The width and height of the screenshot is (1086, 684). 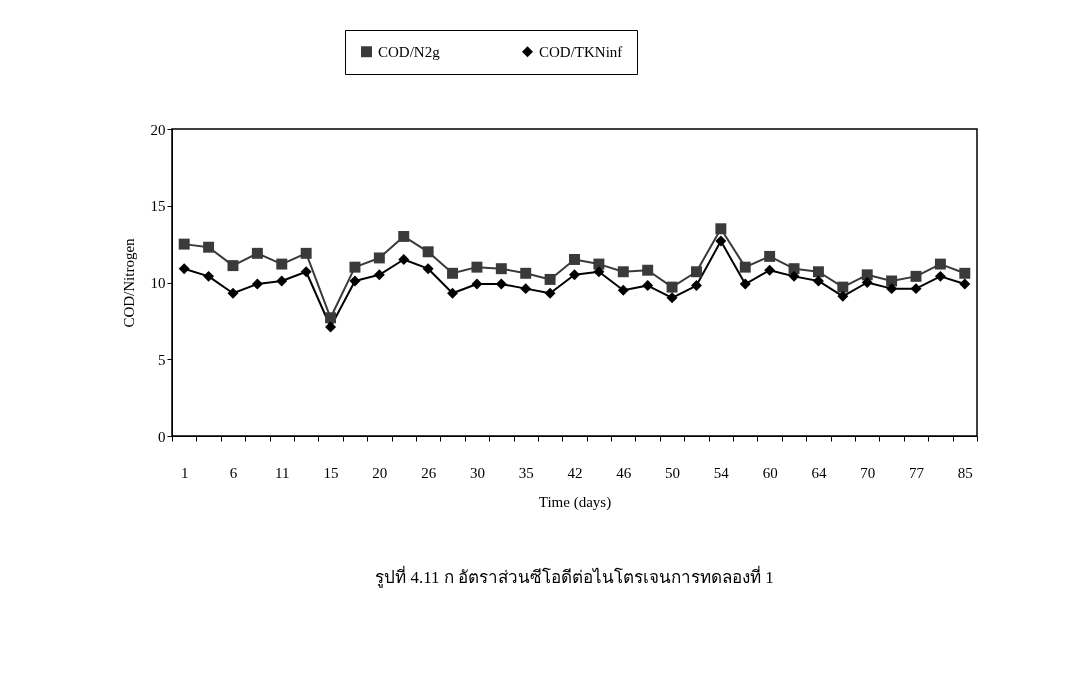 I want to click on x-tick-label: 64, so click(x=819, y=472).